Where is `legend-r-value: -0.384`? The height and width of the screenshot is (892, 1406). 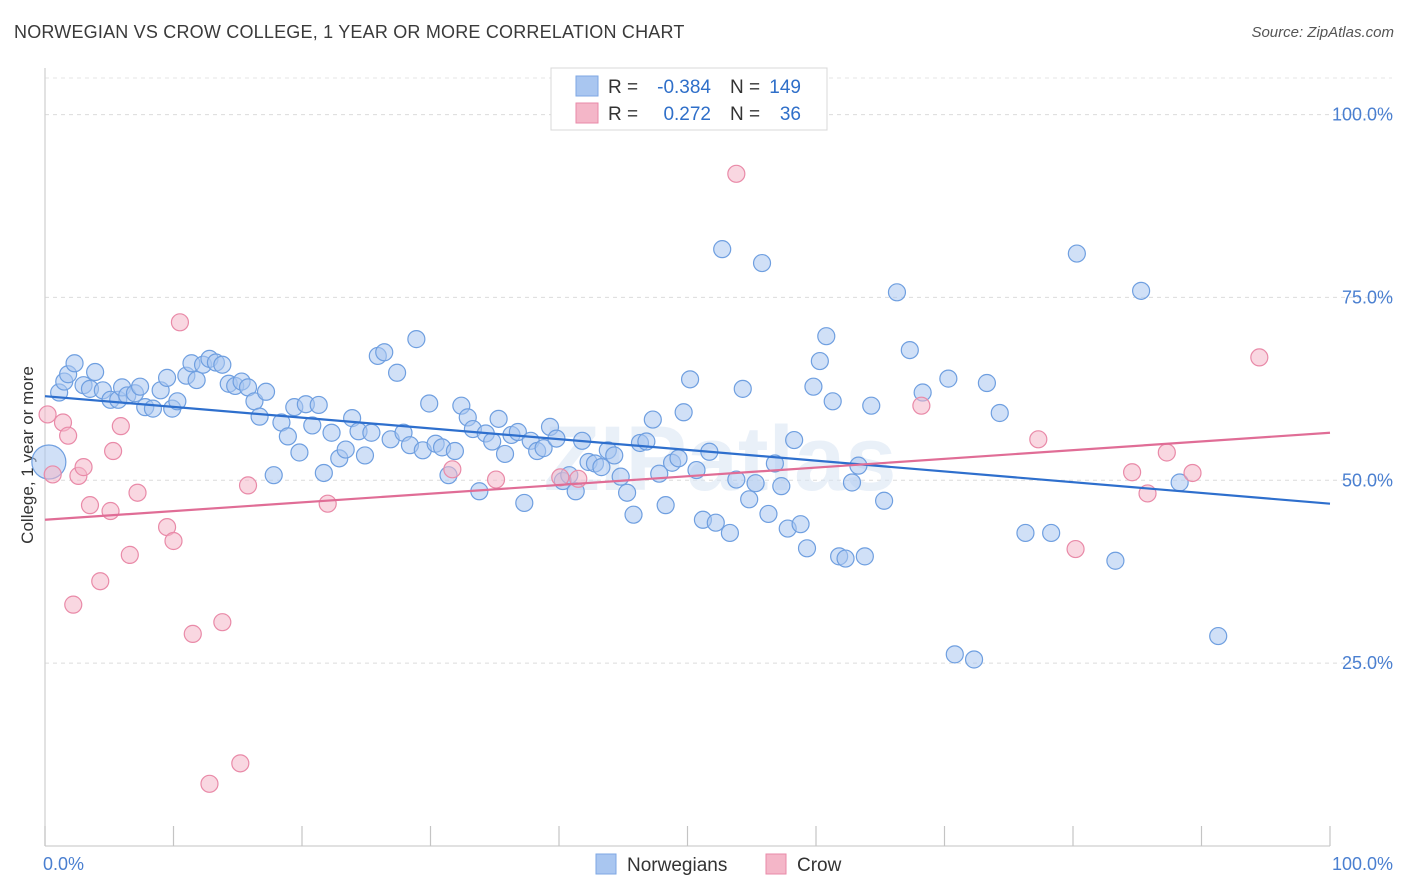 legend-r-value: -0.384 is located at coordinates (684, 87).